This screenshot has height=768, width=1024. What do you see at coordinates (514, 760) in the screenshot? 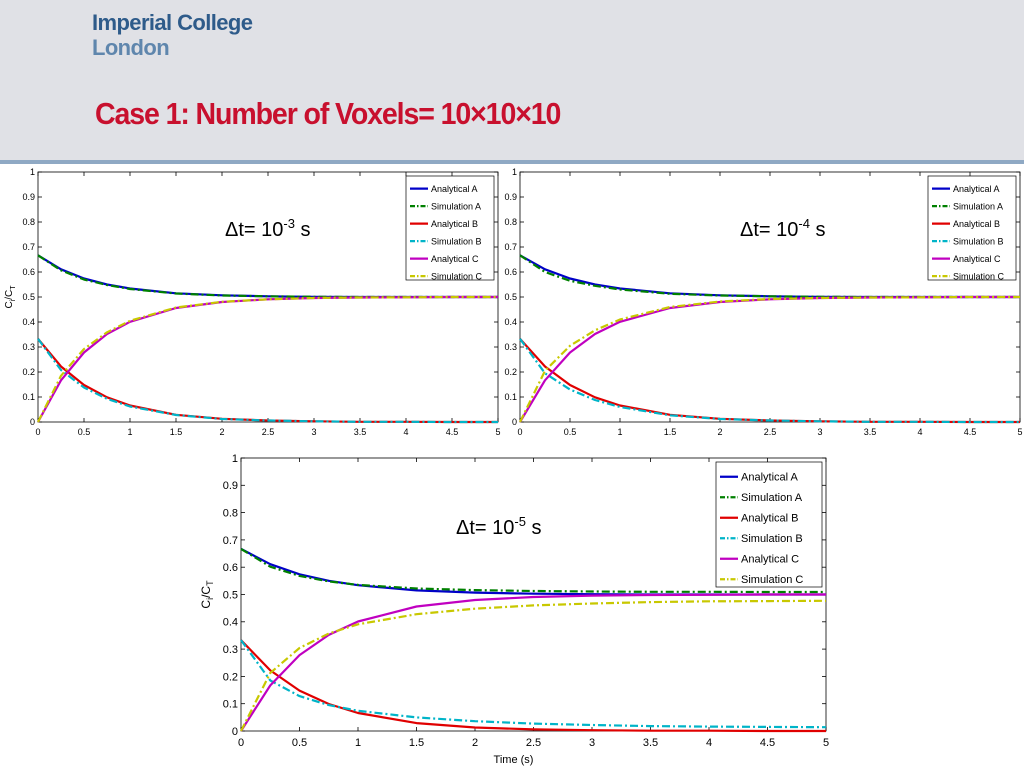
I see `x-axis-label: Time (s)` at bounding box center [514, 760].